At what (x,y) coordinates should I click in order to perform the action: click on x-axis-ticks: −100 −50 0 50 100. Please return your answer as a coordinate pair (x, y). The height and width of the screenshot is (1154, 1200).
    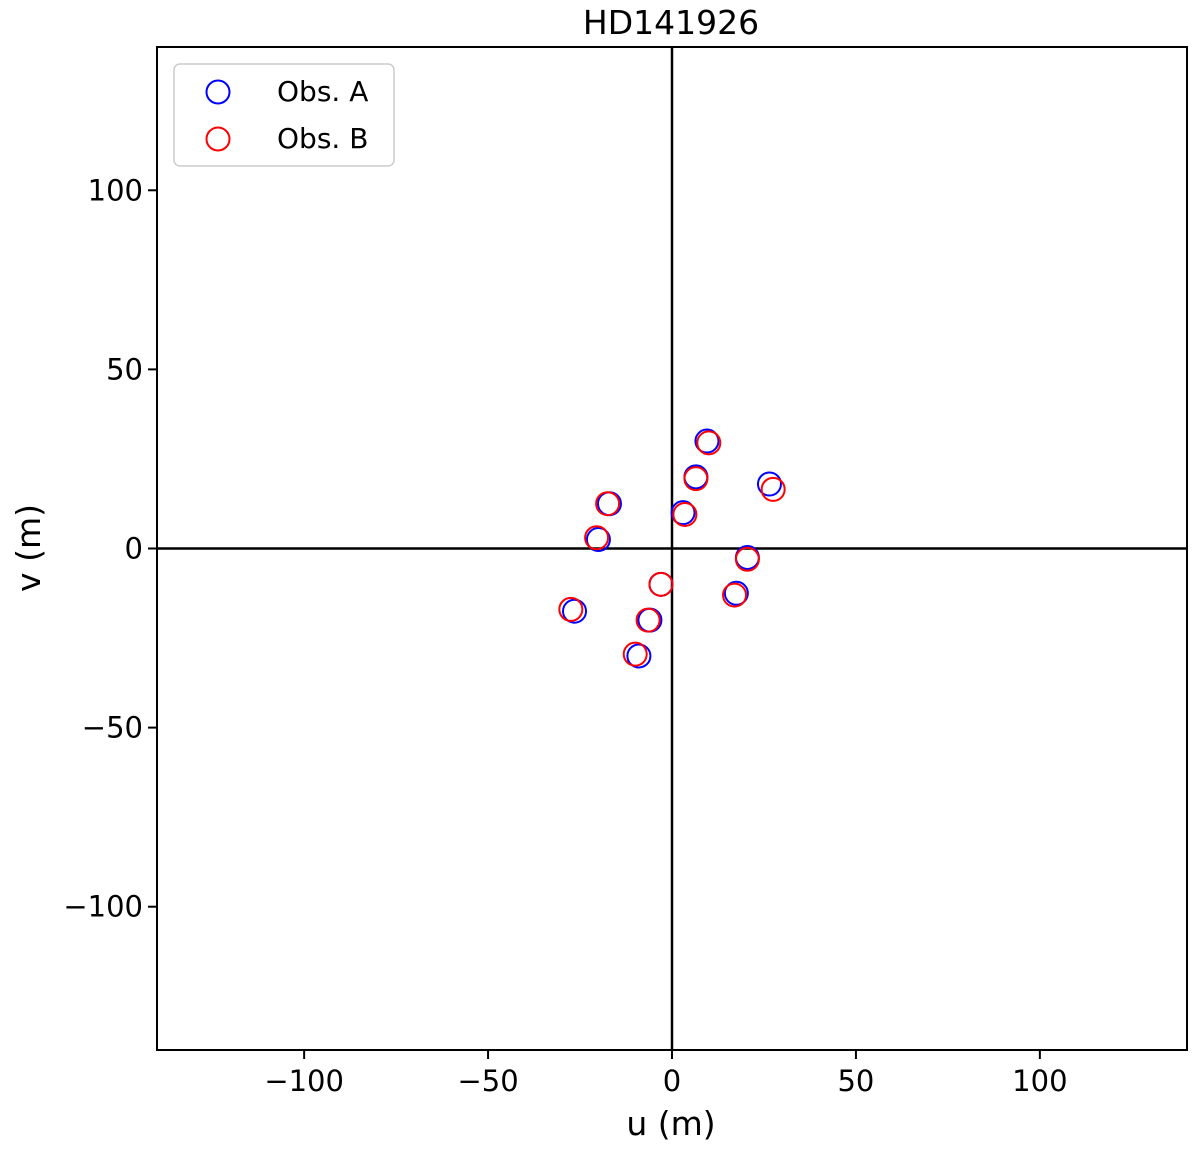
    Looking at the image, I should click on (666, 1074).